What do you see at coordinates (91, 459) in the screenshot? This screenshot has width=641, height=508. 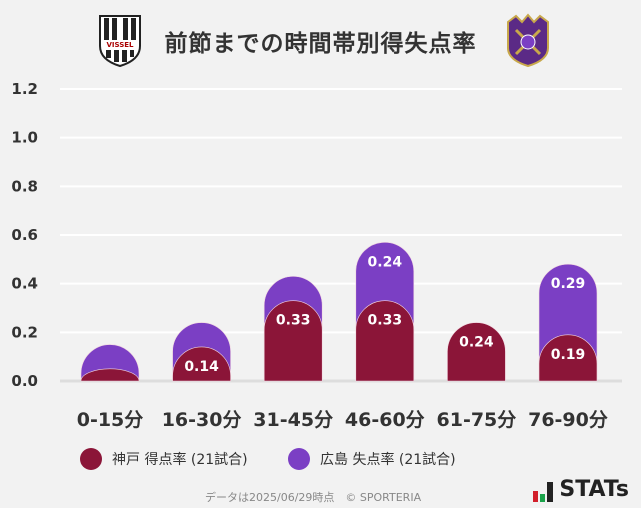 I see `kobe-legend-swatch` at bounding box center [91, 459].